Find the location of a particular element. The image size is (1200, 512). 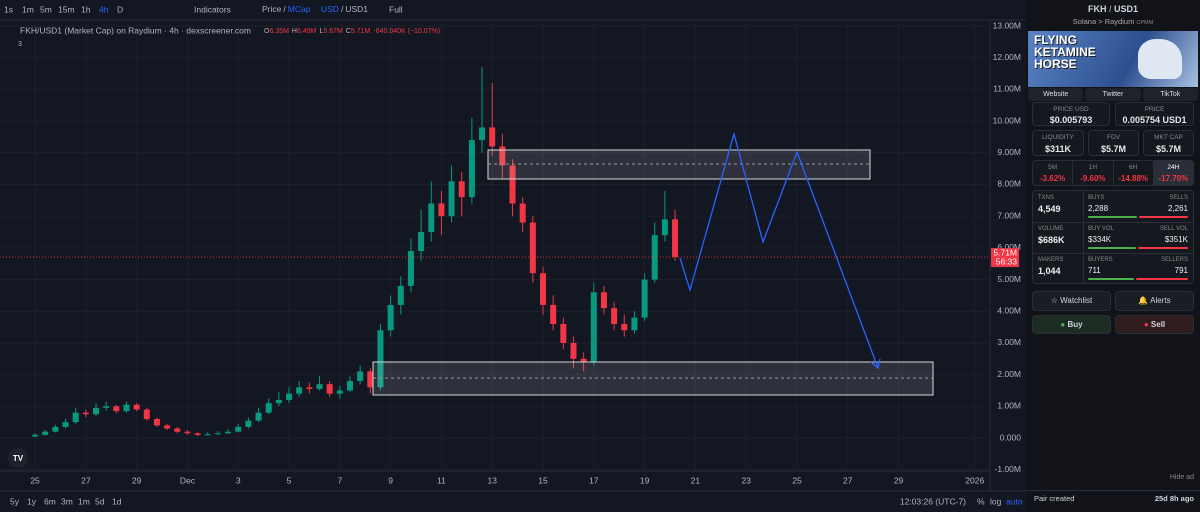

ohlc-key: L is located at coordinates (321, 31).